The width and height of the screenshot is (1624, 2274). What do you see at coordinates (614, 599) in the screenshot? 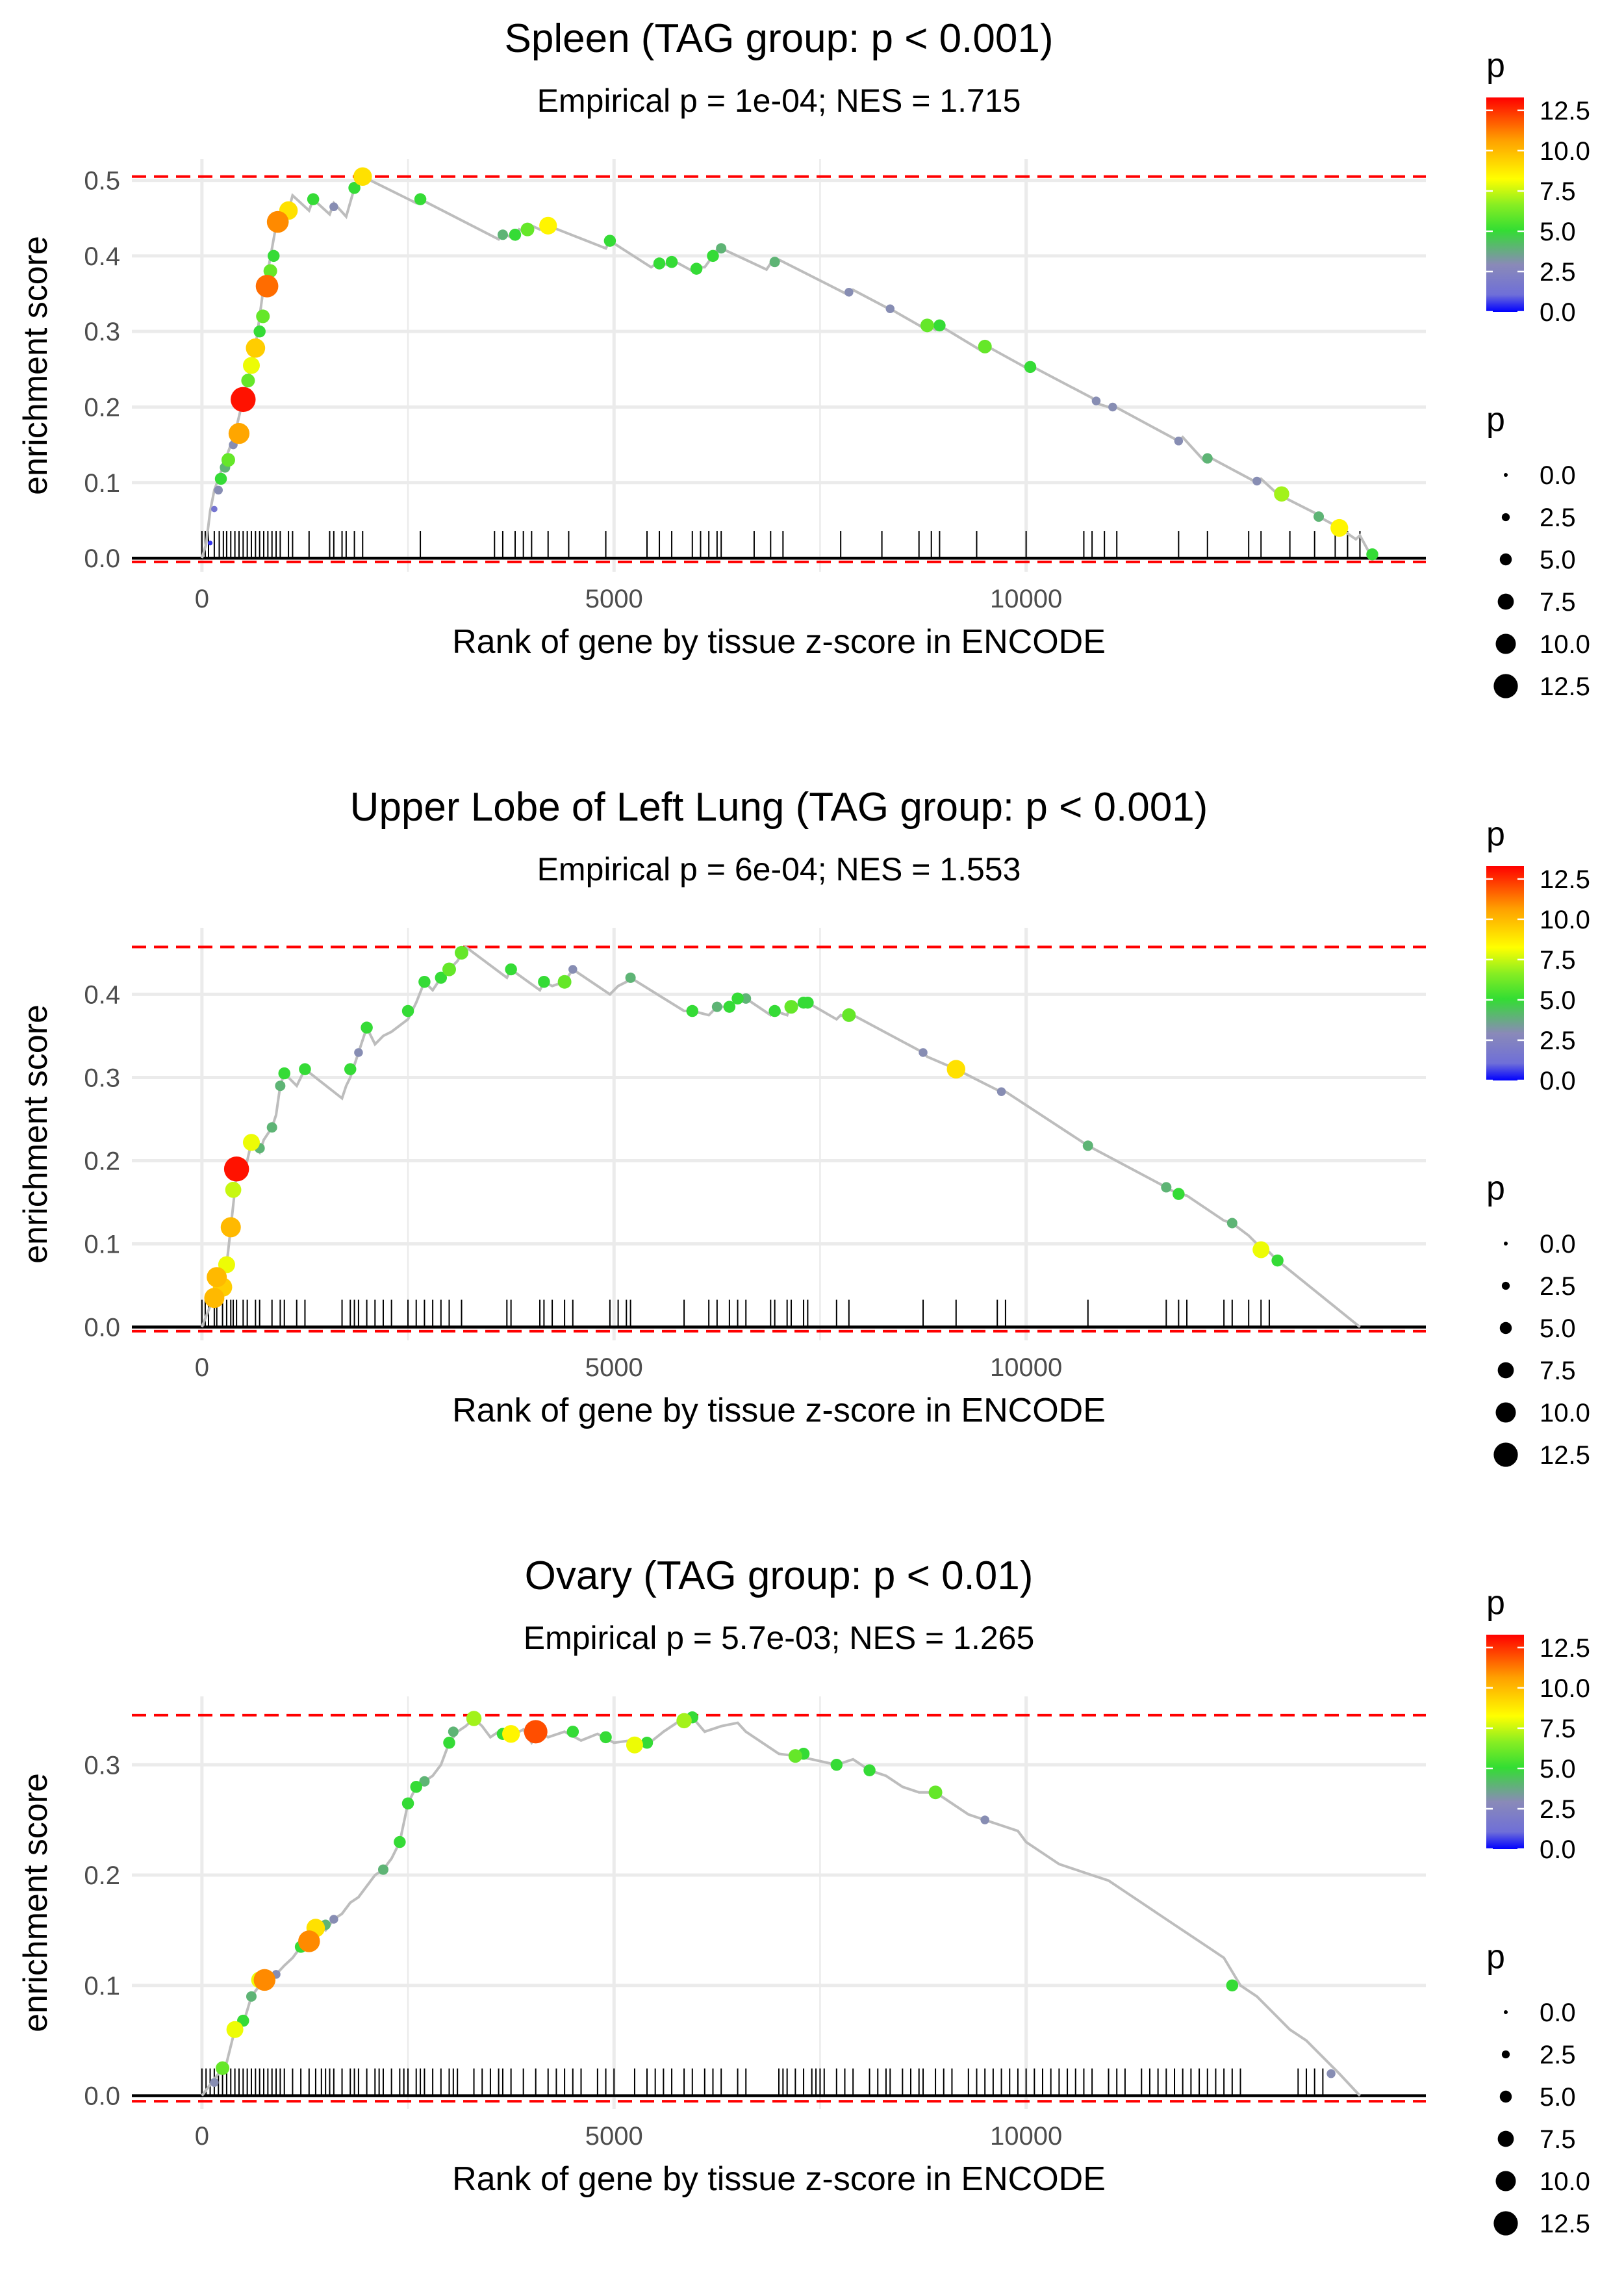
I see `x-tick-label: 5000` at bounding box center [614, 599].